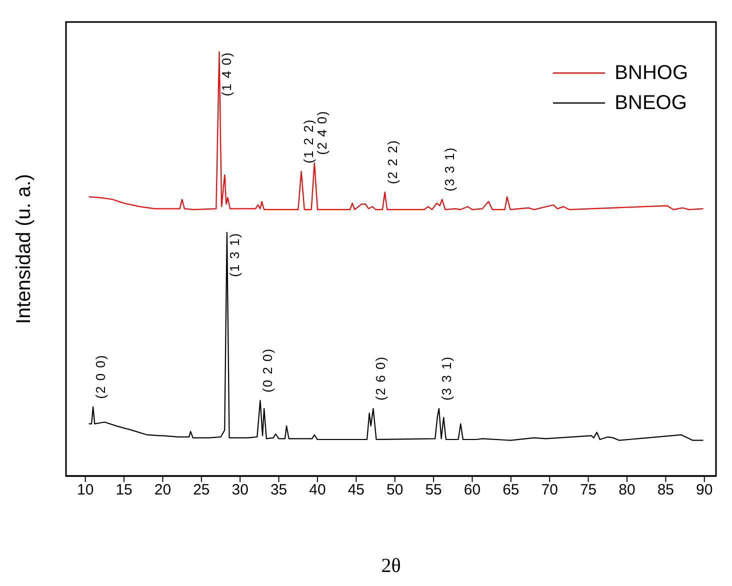  What do you see at coordinates (395, 490) in the screenshot?
I see `x-tick-label: 50` at bounding box center [395, 490].